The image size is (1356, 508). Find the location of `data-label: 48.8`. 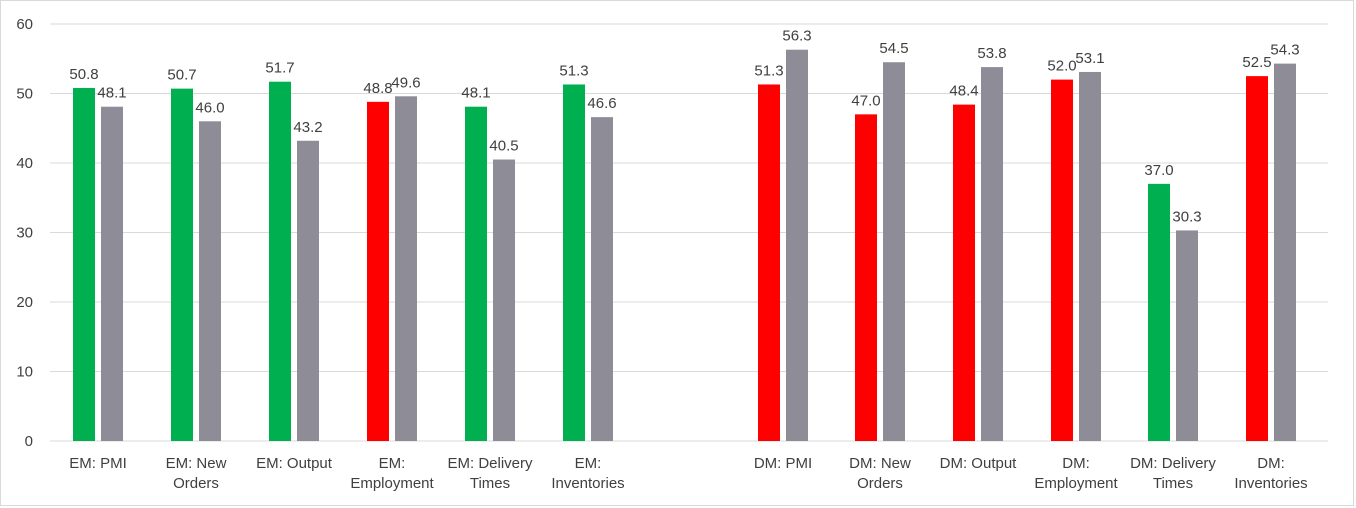

data-label: 48.8 is located at coordinates (377, 88).